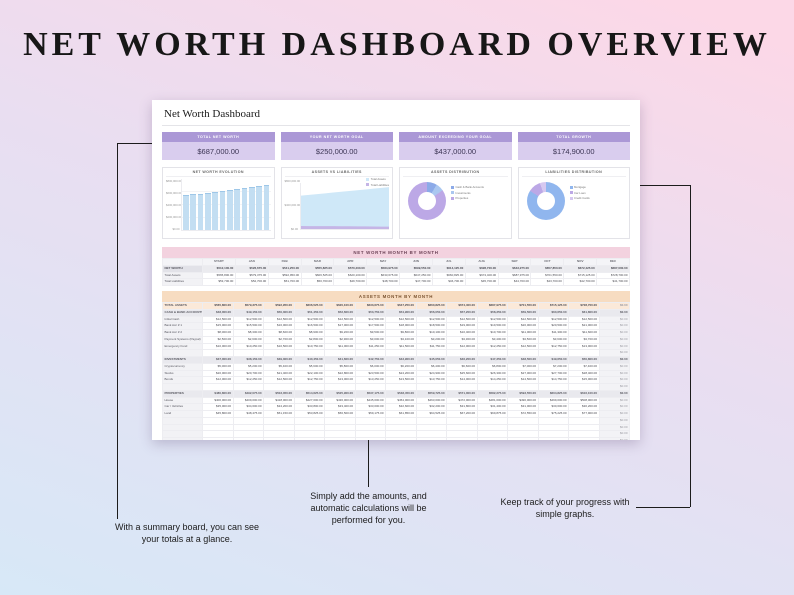 This screenshot has width=794, height=595. I want to click on row-label: Car / Vehicles, so click(182, 407).